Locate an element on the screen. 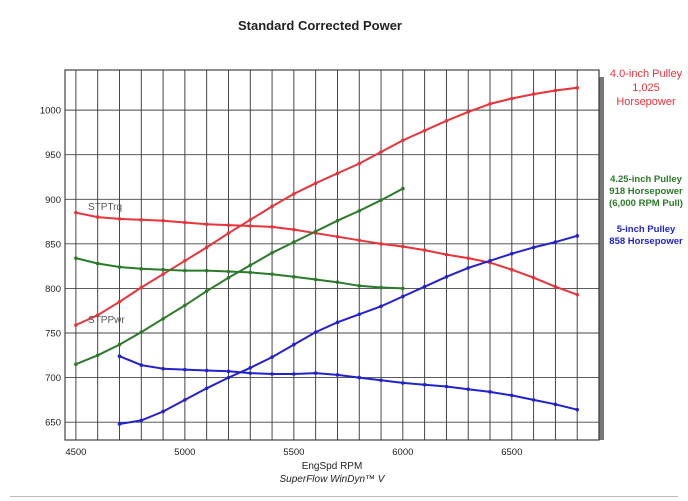 Image resolution: width=688 pixels, height=501 pixels. y-tick-label: 700 is located at coordinates (53, 378).